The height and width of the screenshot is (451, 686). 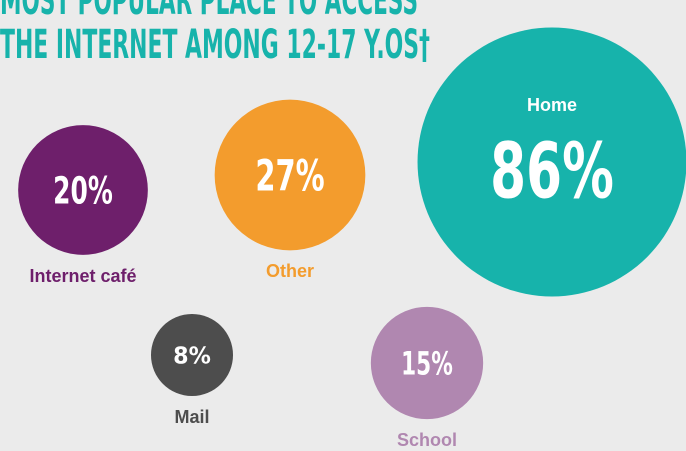 I want to click on value-label: 20%, so click(x=83, y=190).